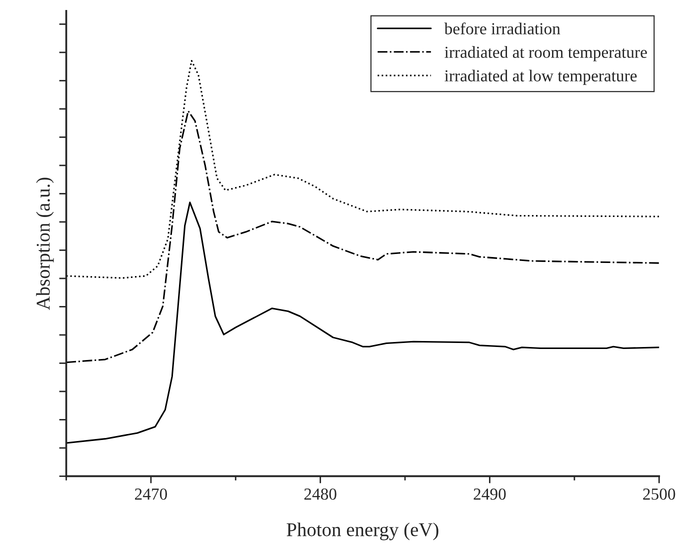 The width and height of the screenshot is (676, 543). I want to click on x-tick-label: 2490, so click(490, 494).